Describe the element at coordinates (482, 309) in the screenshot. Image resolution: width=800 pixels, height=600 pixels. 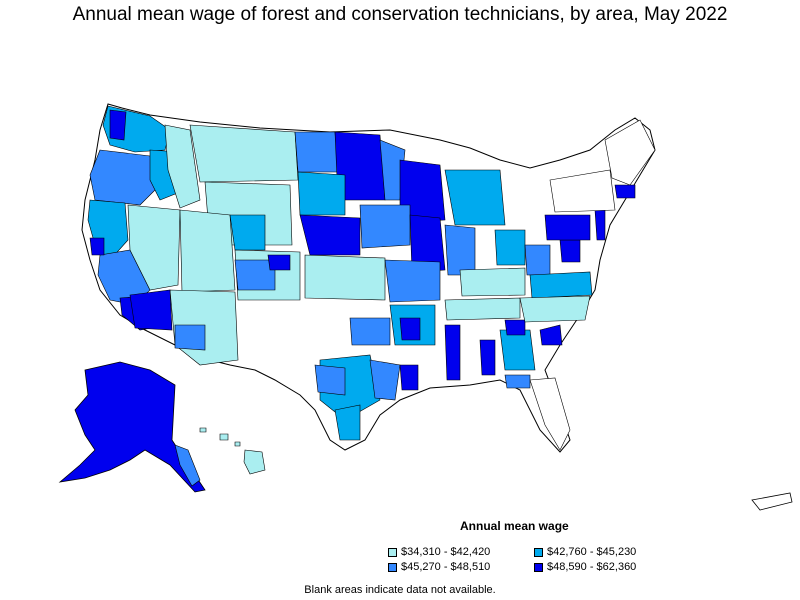
I see `region-tennessee` at that location.